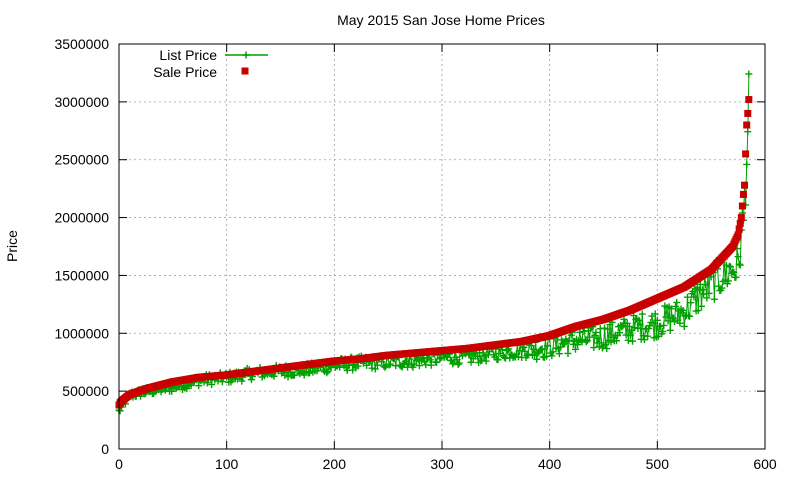  I want to click on legend-sample-list-price, so click(246, 55).